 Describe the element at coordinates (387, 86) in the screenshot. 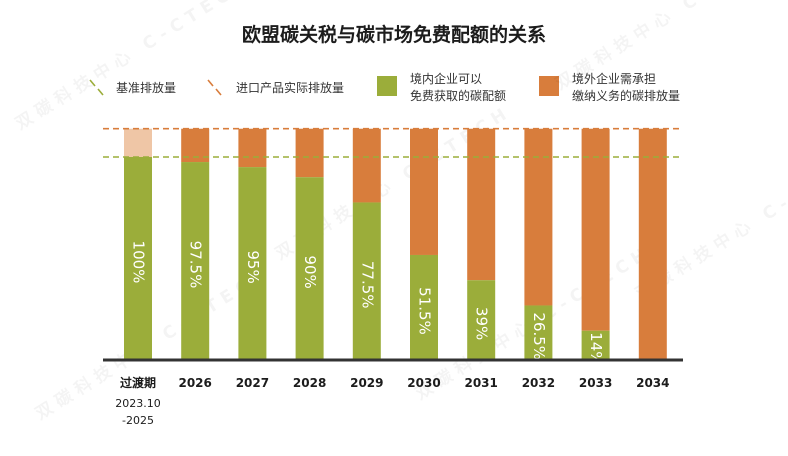

I see `legend-swatch-free` at that location.